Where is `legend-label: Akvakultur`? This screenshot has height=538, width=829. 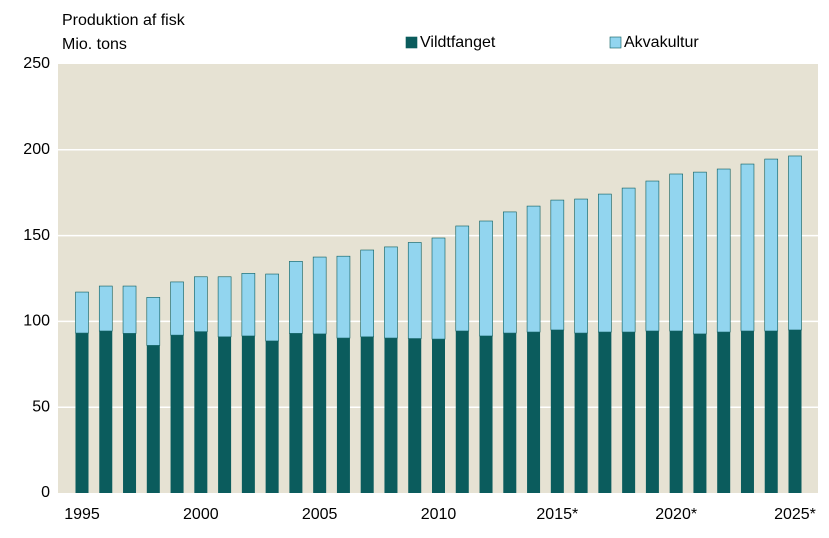
legend-label: Akvakultur is located at coordinates (661, 42).